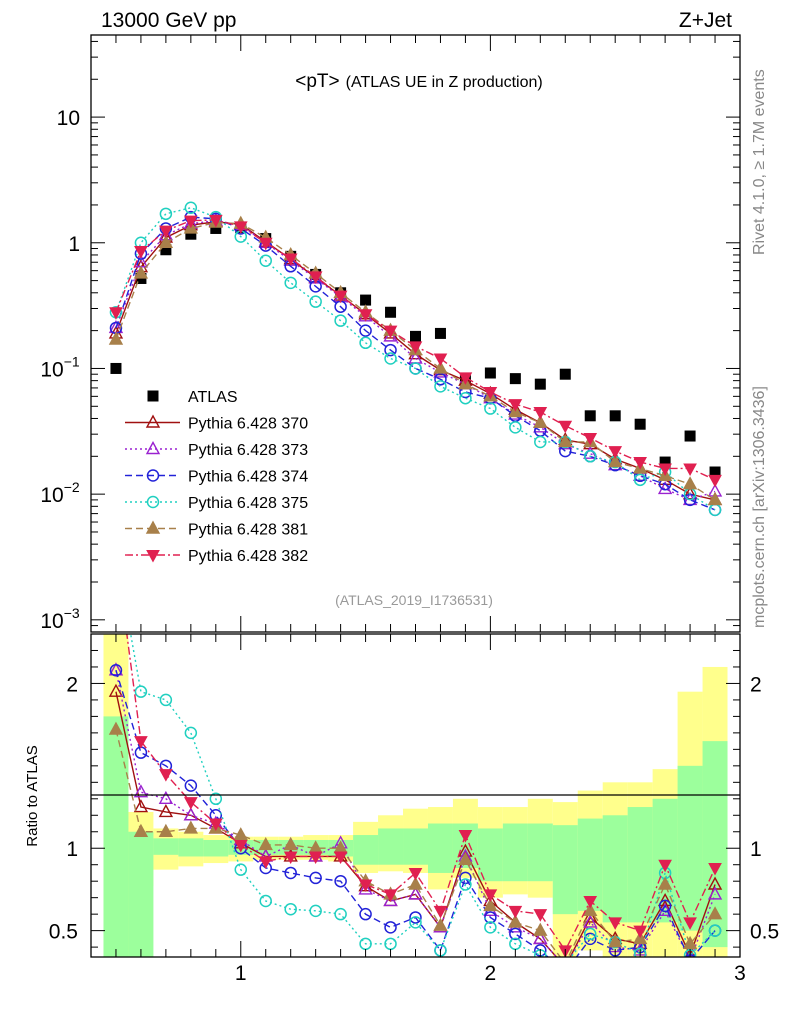 The width and height of the screenshot is (786, 1024). What do you see at coordinates (60, 367) in the screenshot?
I see `main-ytick-label: 10−1` at bounding box center [60, 367].